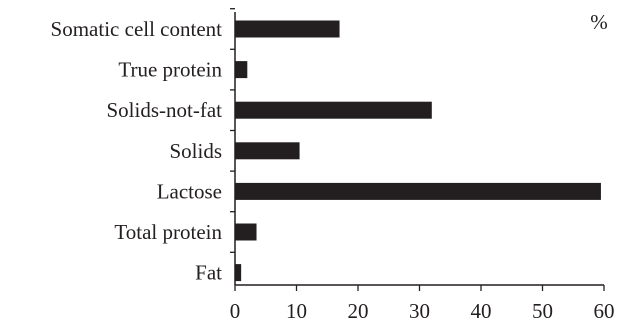 This screenshot has width=625, height=331. Describe the element at coordinates (165, 110) in the screenshot. I see `category-label: Solids-not-fat` at that location.